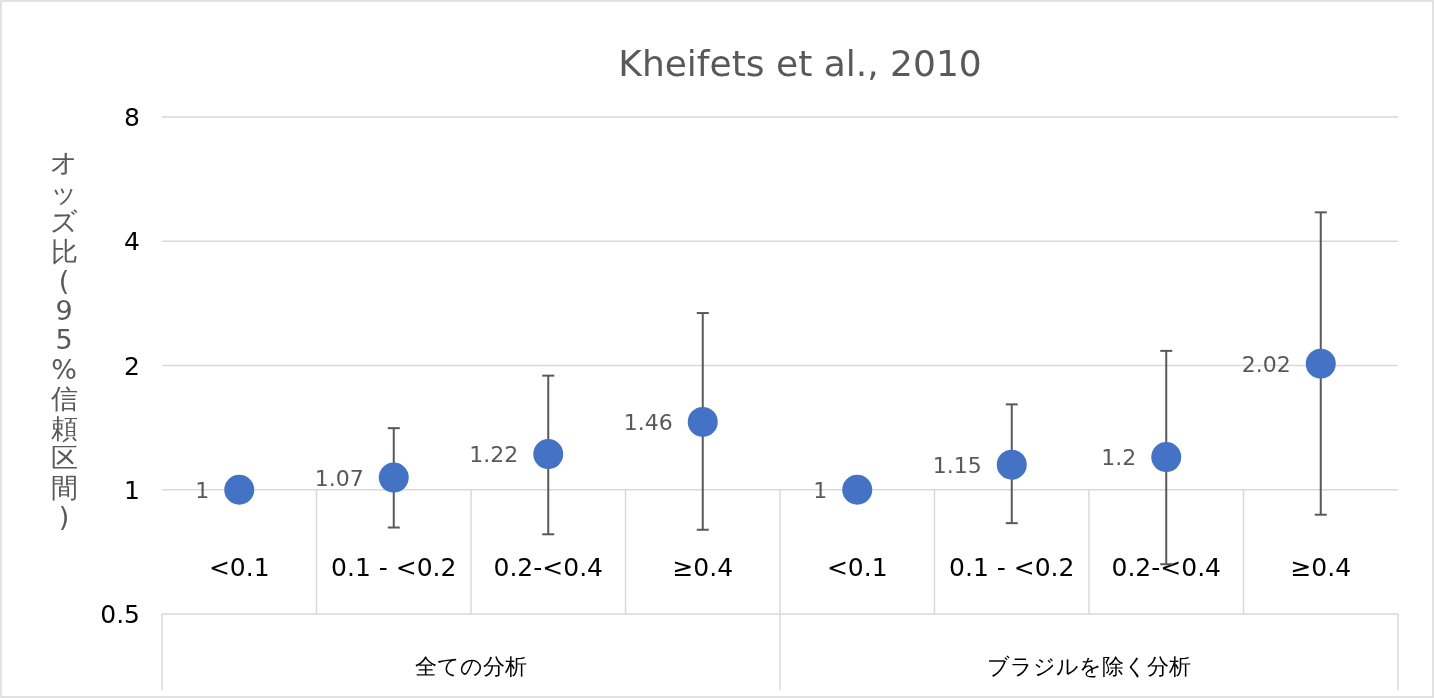  What do you see at coordinates (132, 242) in the screenshot?
I see `ytick: 4` at bounding box center [132, 242].